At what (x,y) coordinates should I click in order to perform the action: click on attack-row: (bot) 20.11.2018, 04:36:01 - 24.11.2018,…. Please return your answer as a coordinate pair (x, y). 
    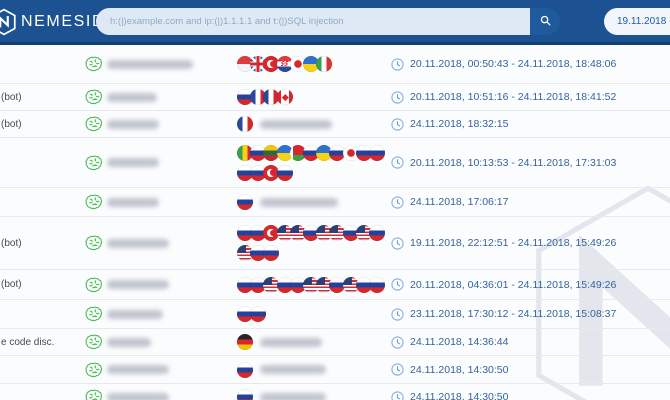
    Looking at the image, I should click on (335, 284).